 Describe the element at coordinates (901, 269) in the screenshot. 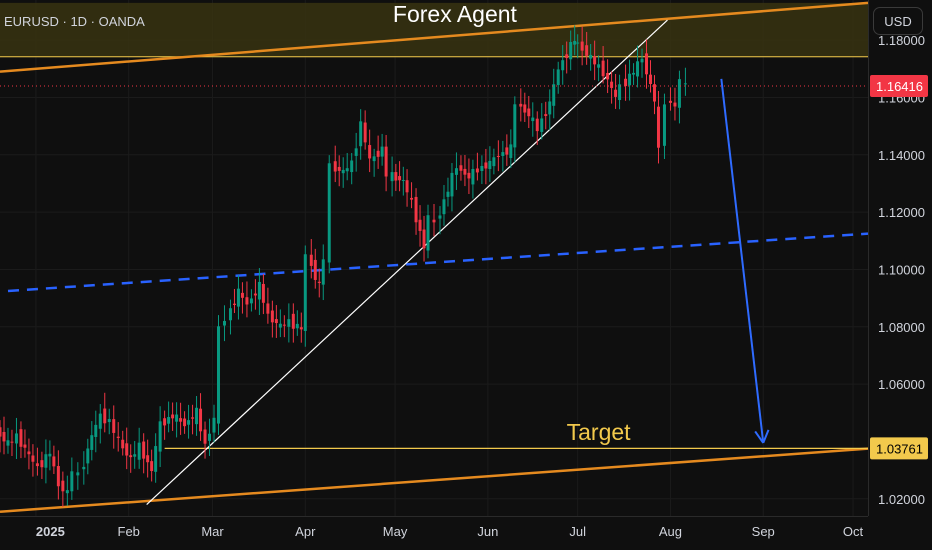

I see `price-axis-tick-label: 1.10000` at that location.